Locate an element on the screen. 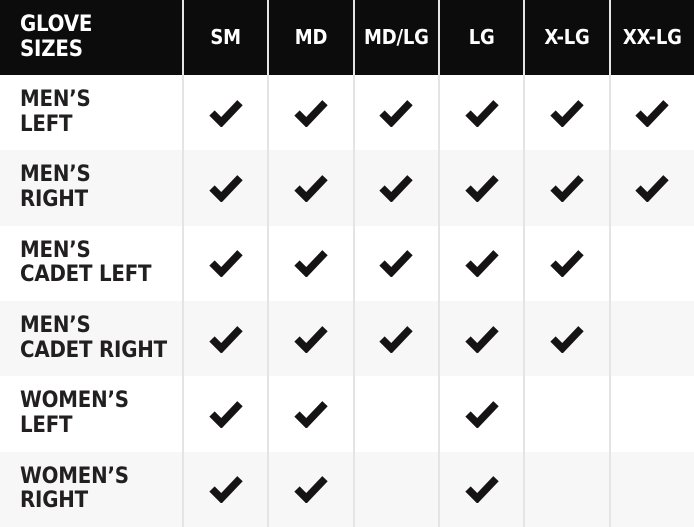 The image size is (694, 527). row-label-text: MEN’S CADET RIGHT is located at coordinates (93, 338).